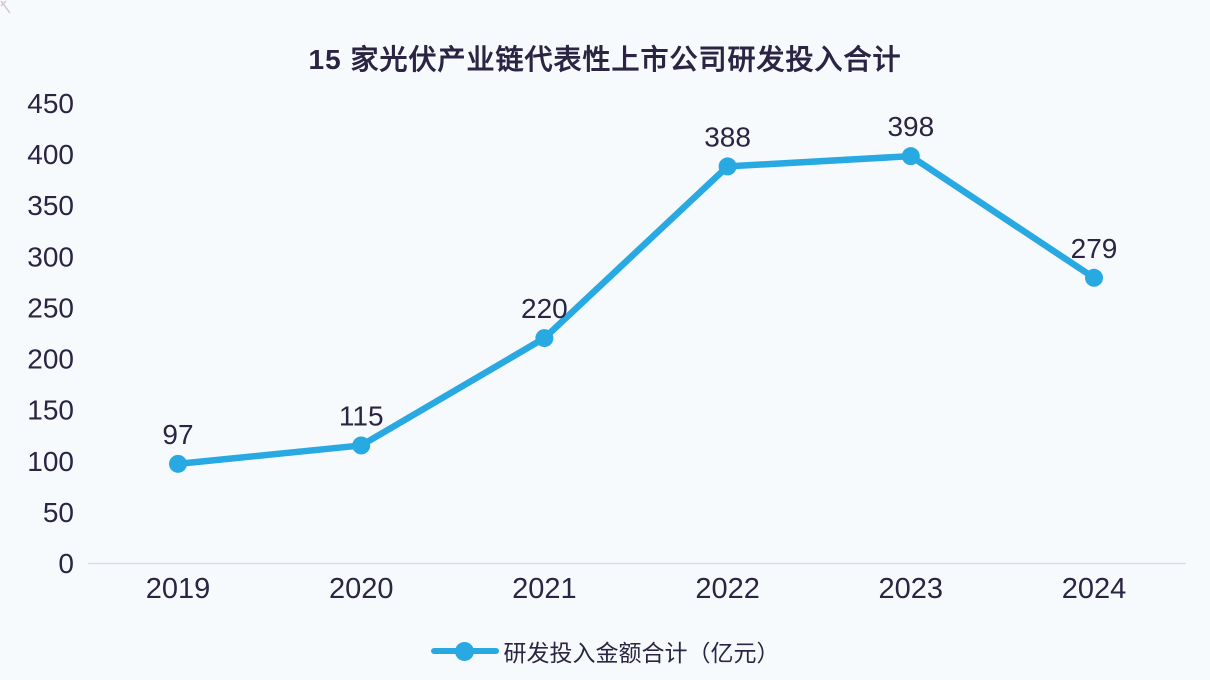  I want to click on y-tick-label: 150, so click(50, 410).